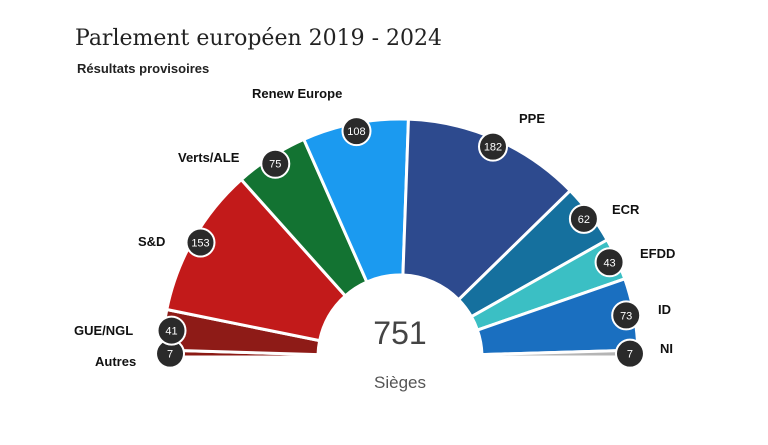  I want to click on label-id: ID, so click(664, 309).